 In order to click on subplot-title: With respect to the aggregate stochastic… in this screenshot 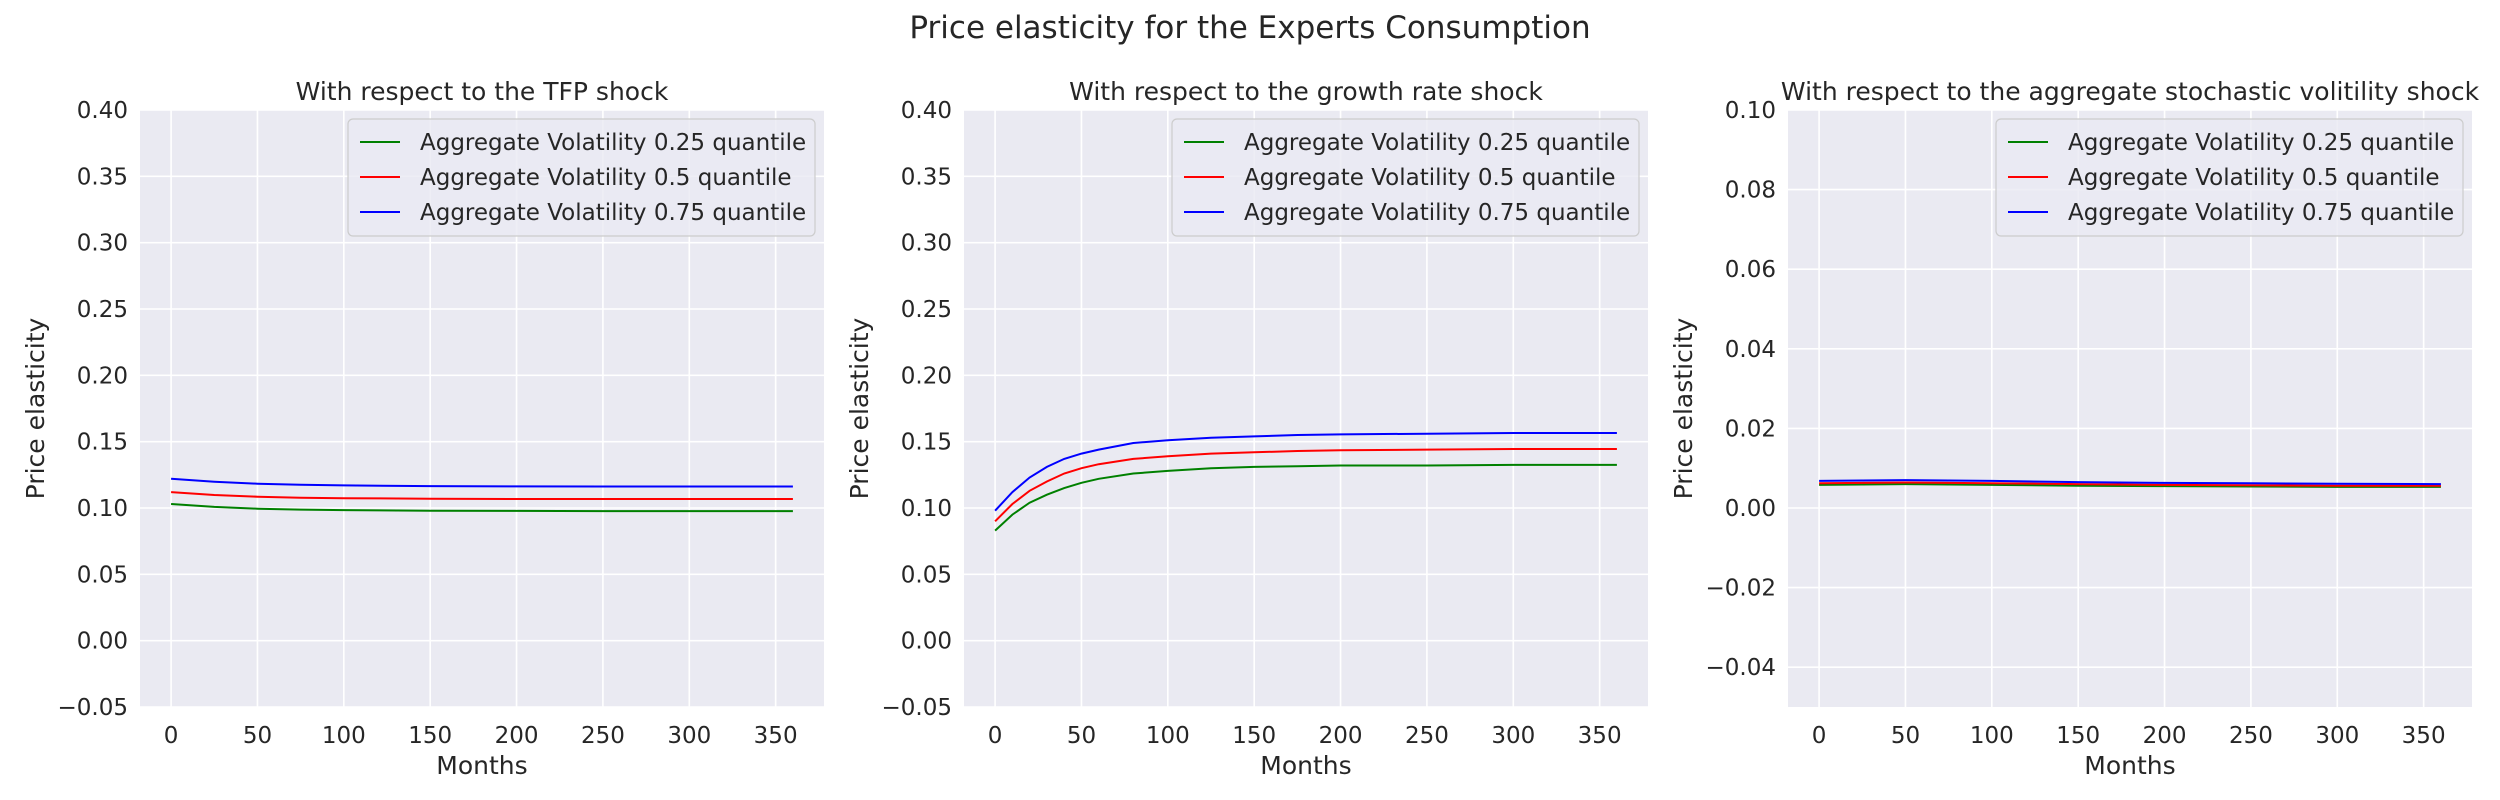, I will do `click(2130, 91)`.